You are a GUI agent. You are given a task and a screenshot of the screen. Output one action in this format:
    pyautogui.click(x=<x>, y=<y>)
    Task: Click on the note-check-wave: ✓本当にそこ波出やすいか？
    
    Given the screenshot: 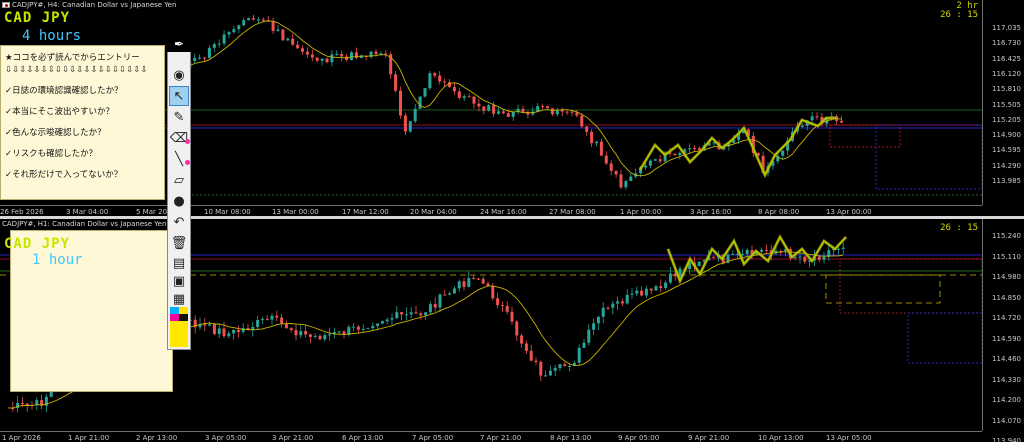 What is the action you would take?
    pyautogui.click(x=59, y=112)
    